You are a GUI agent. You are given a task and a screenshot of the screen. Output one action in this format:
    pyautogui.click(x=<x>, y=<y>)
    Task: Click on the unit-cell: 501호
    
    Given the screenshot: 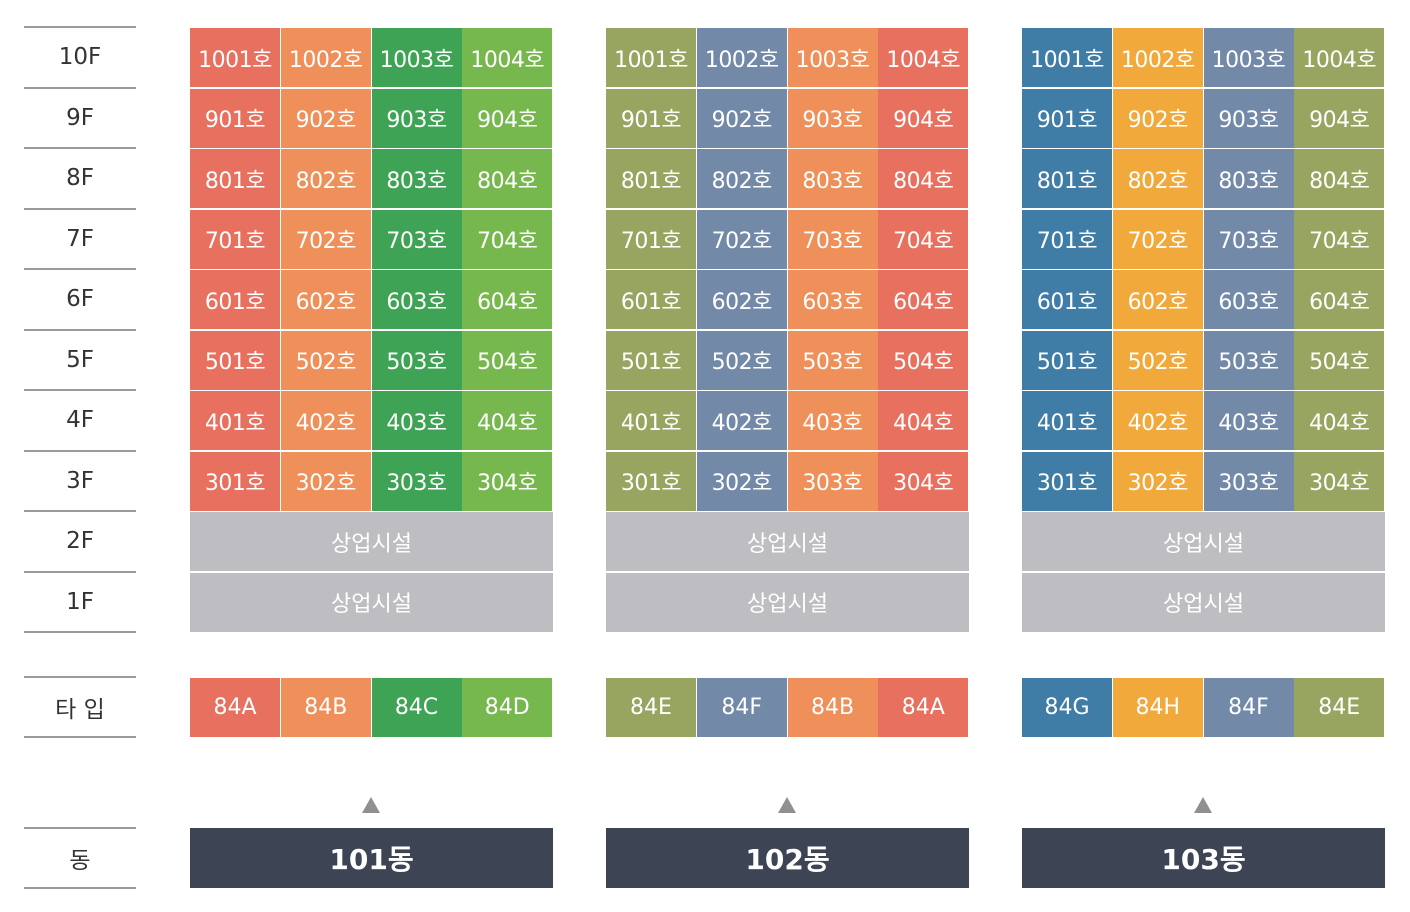 What is the action you would take?
    pyautogui.click(x=1067, y=360)
    